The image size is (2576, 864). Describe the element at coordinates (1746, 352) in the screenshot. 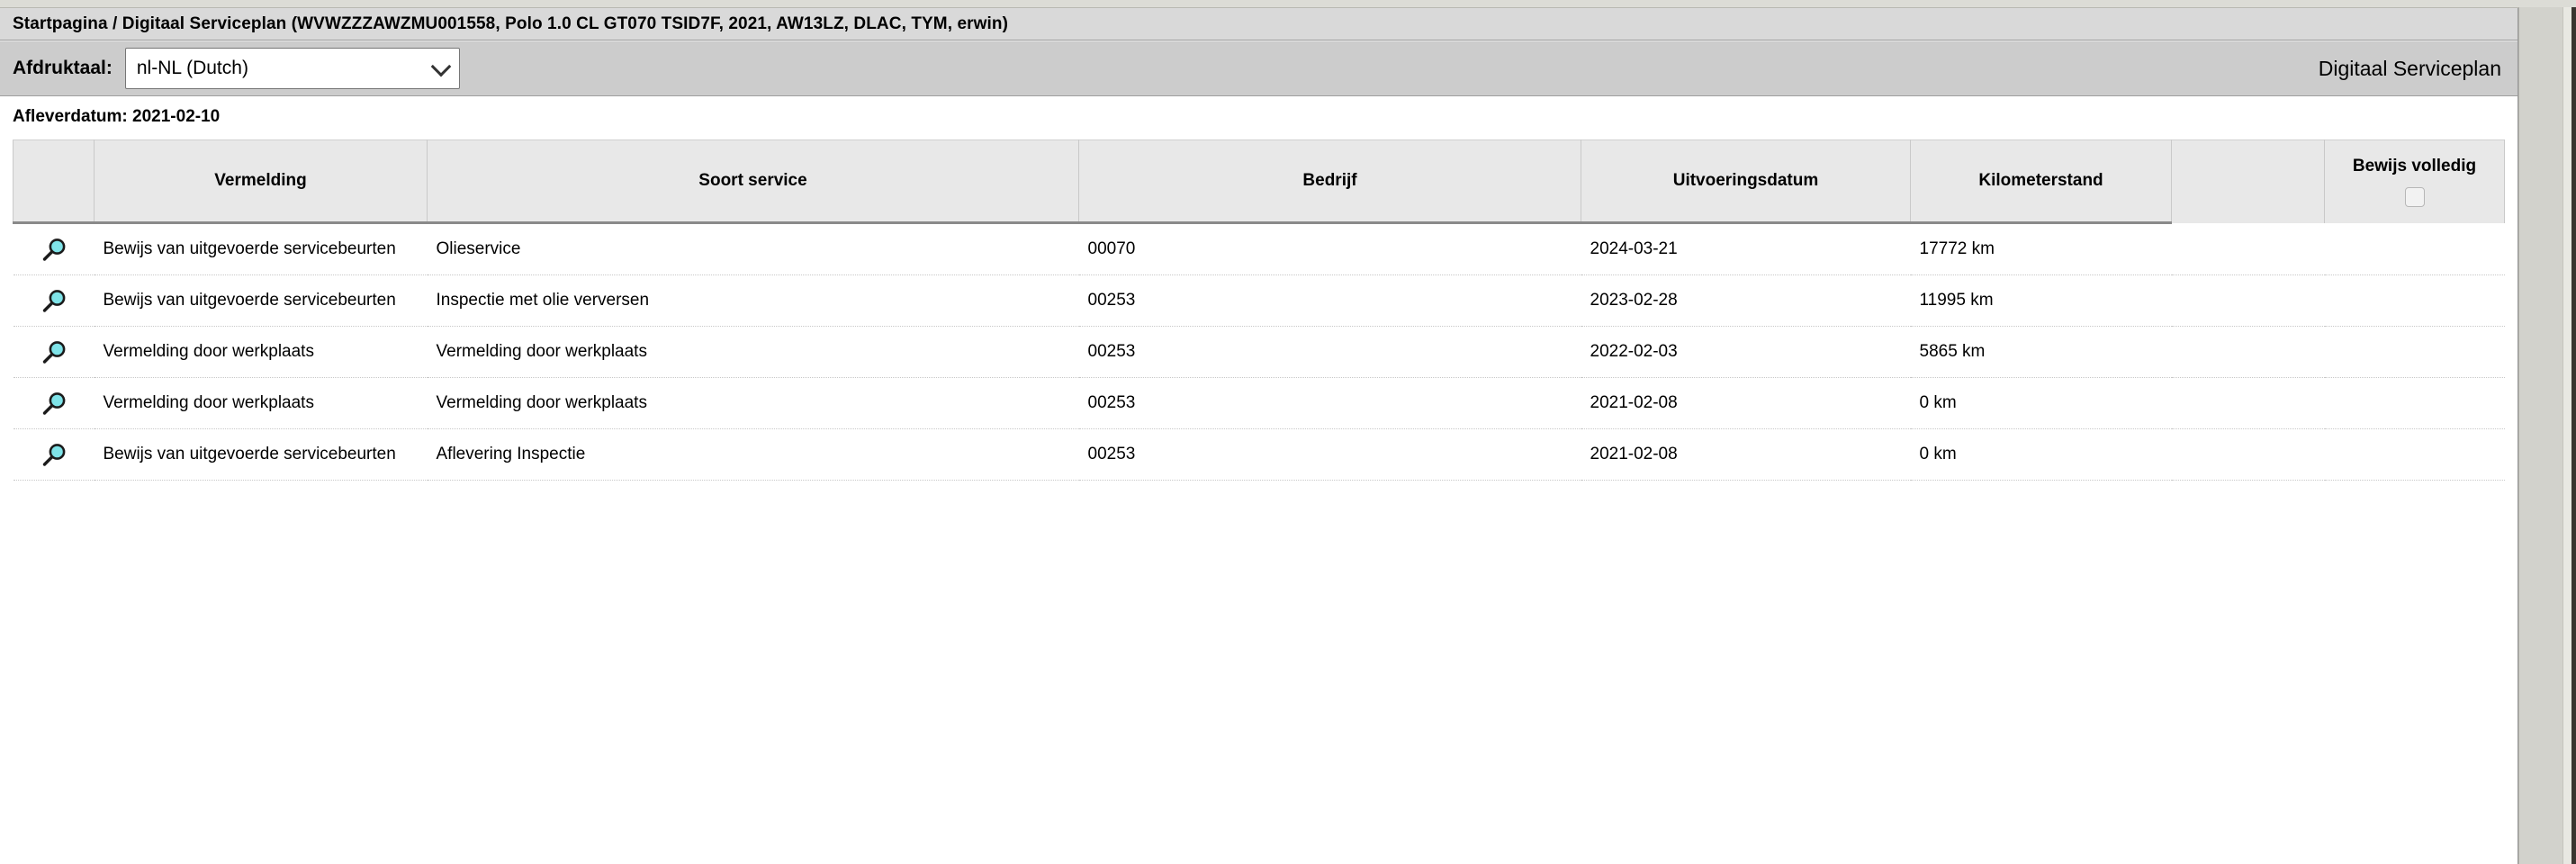

I see `cell-uitvoeringsdatum: 2022-02-03` at that location.